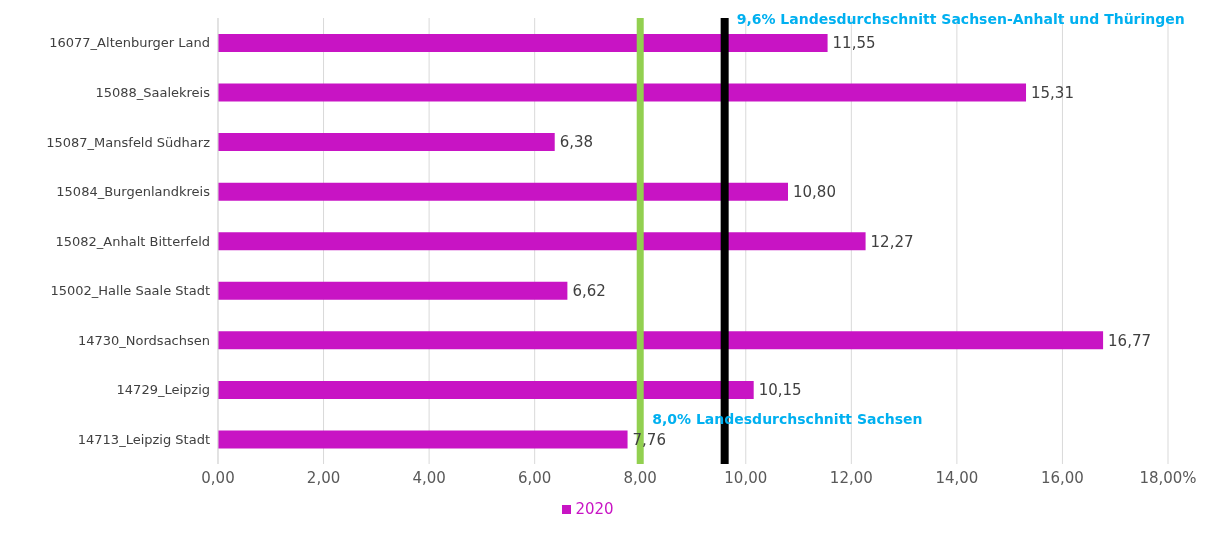 The height and width of the screenshot is (537, 1214). What do you see at coordinates (957, 477) in the screenshot?
I see `x-tick-label: 14,00` at bounding box center [957, 477].